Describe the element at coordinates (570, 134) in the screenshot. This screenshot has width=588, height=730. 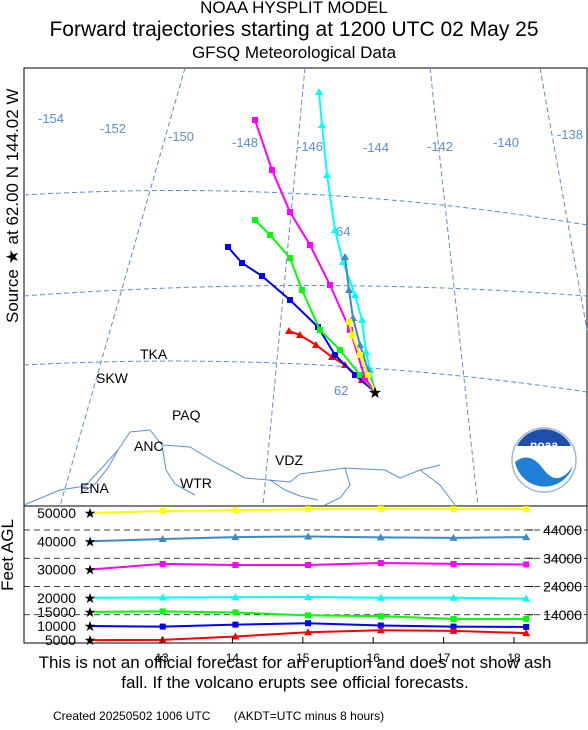
I see `longitude-label: -138` at that location.